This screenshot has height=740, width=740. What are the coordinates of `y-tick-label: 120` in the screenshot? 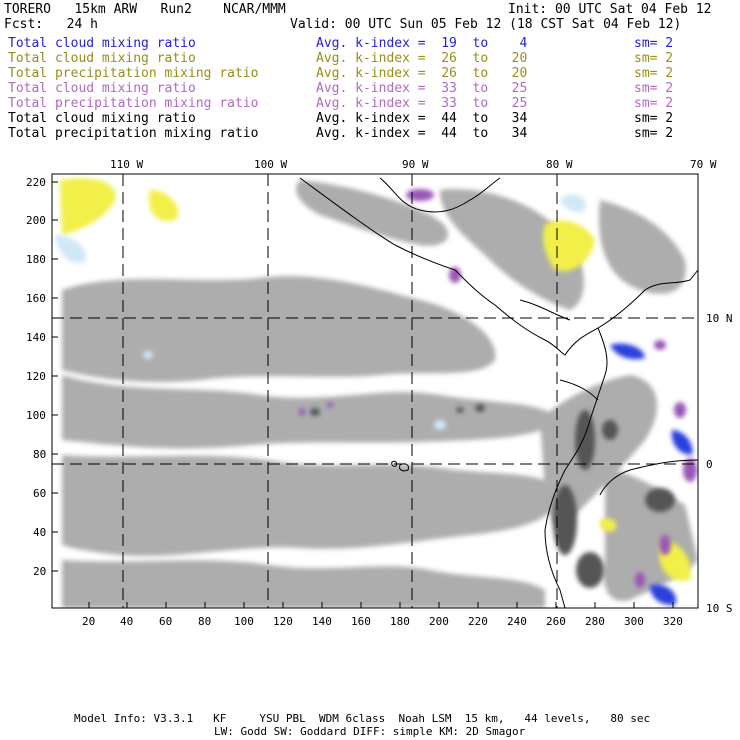 It's located at (36, 376).